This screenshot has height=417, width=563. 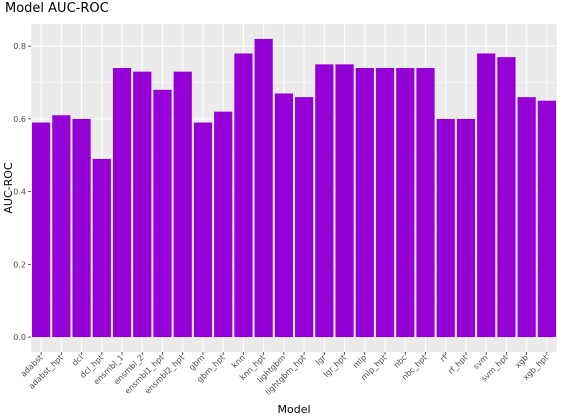 I want to click on y-tick-label: 0.2, so click(x=19, y=264).